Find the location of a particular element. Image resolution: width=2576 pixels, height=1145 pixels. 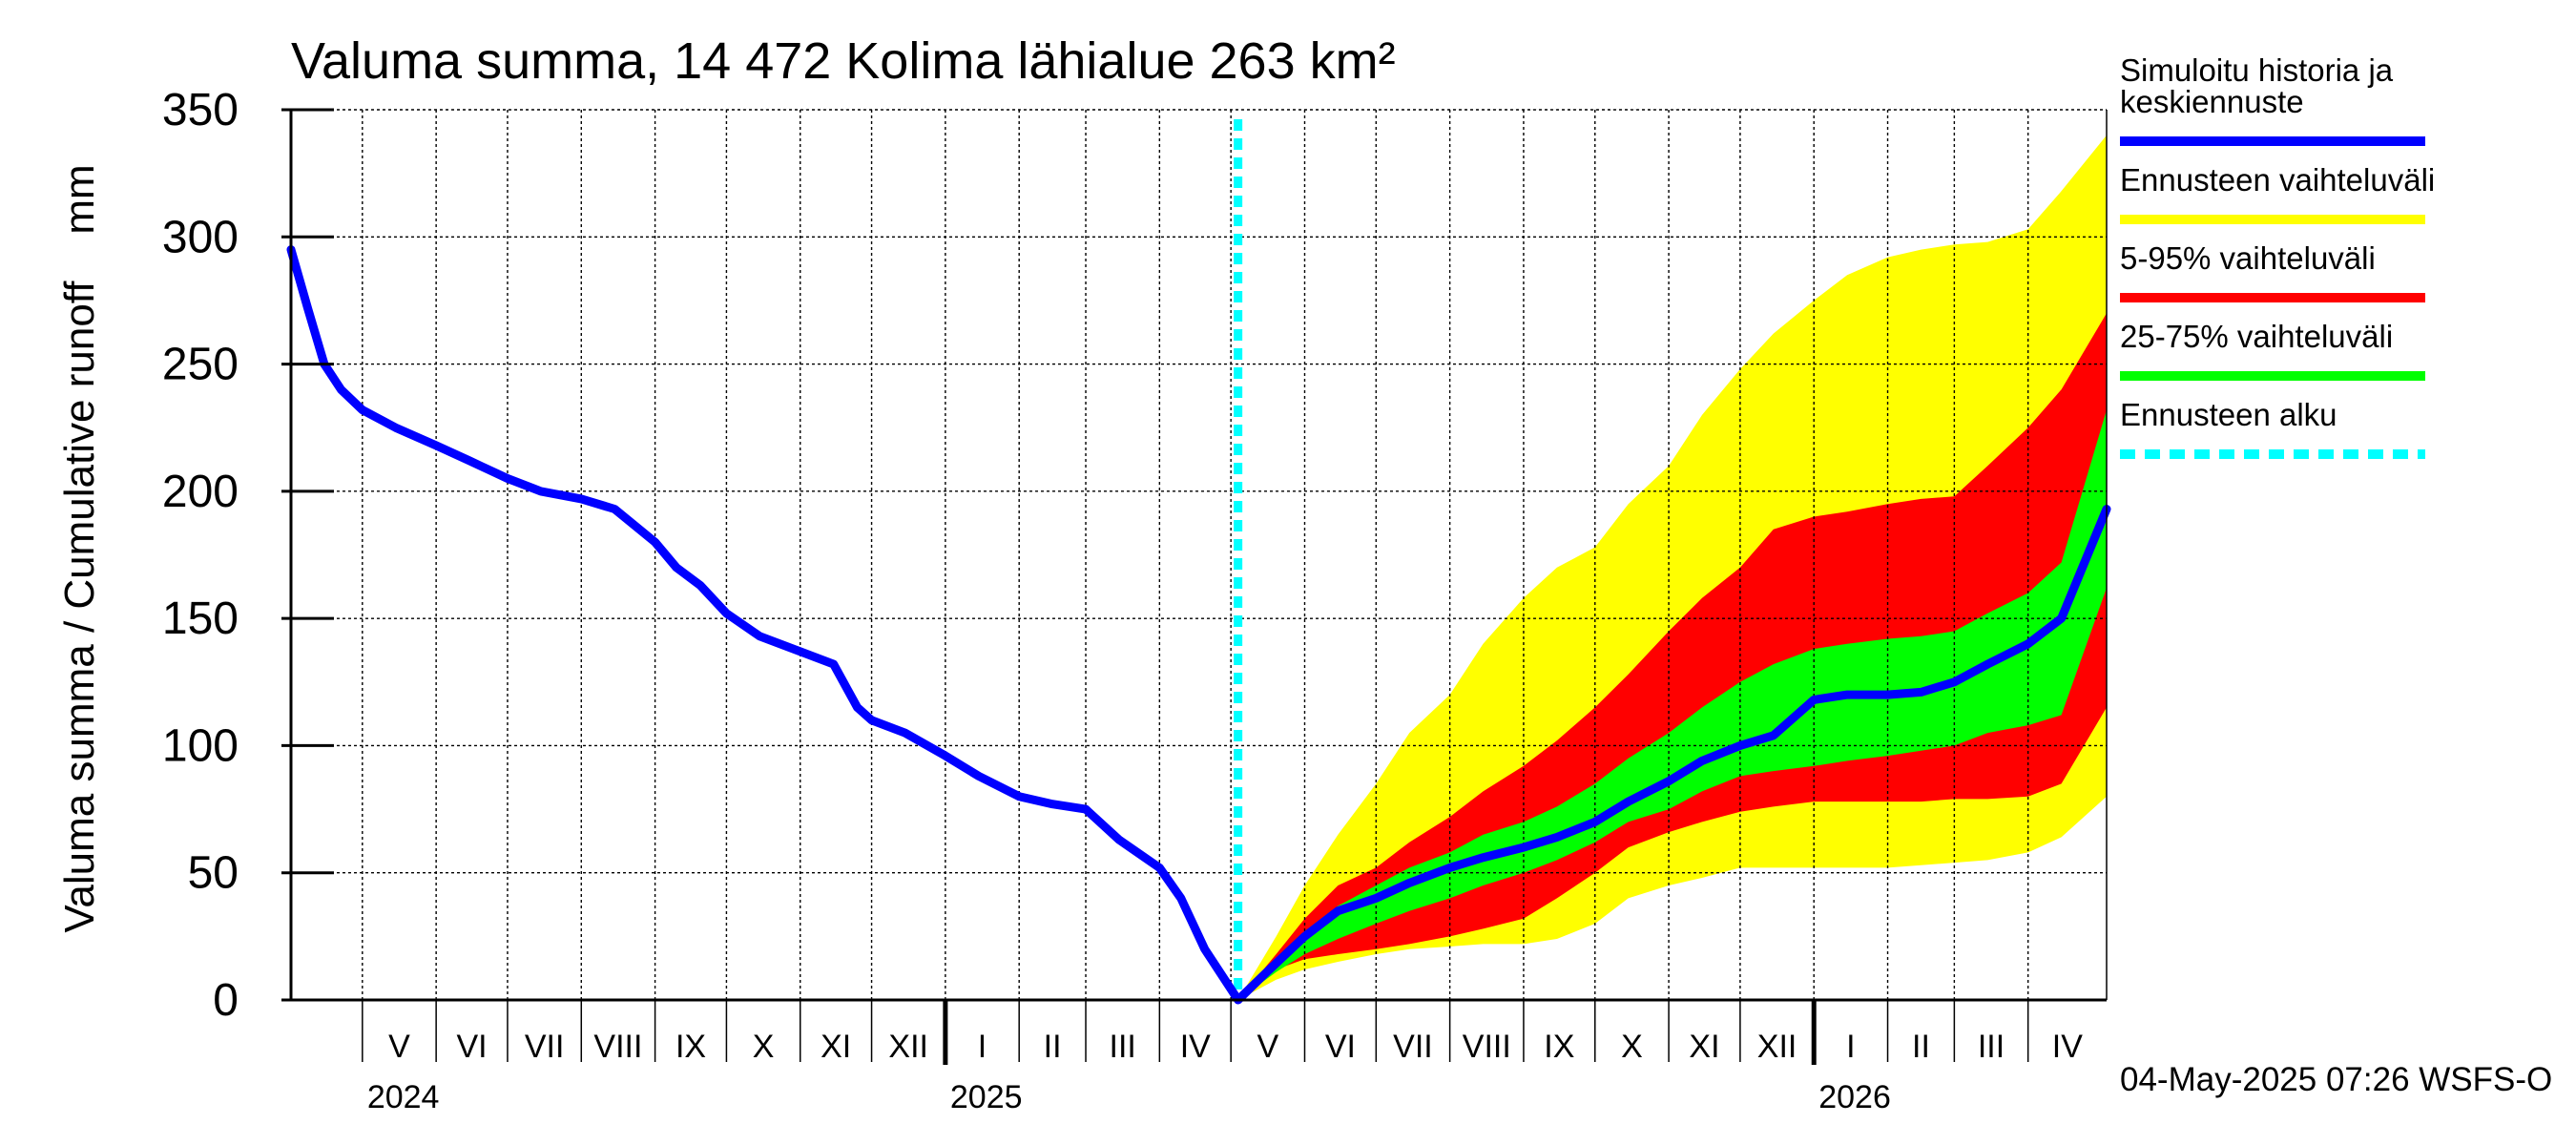

year-label: 2026 is located at coordinates (1854, 1097).